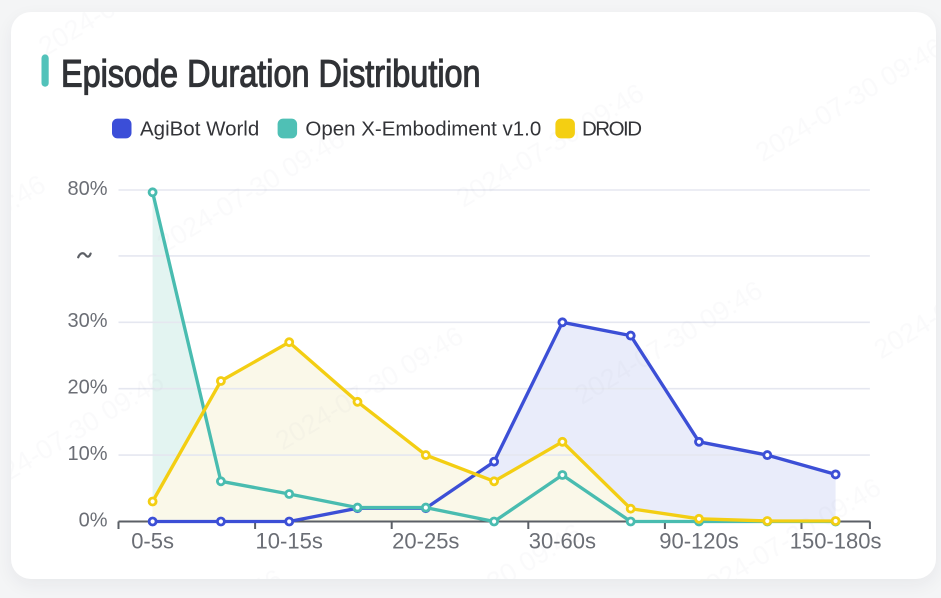 The height and width of the screenshot is (598, 941). I want to click on svg-text: 10-15s, so click(289, 541).